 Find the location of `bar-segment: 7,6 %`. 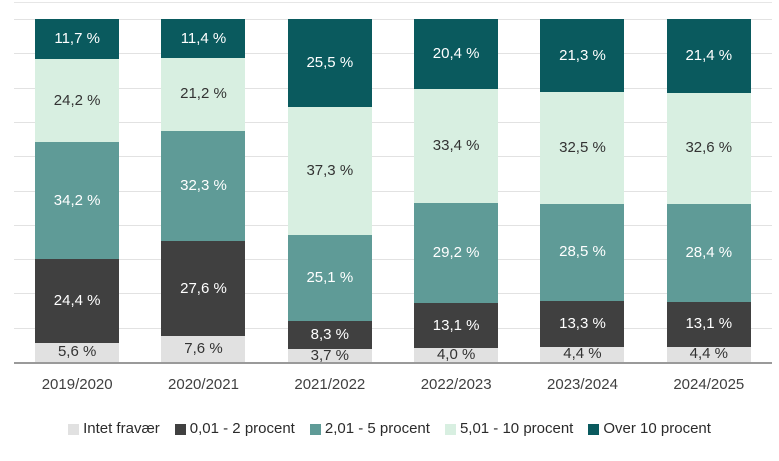

bar-segment: 7,6 % is located at coordinates (203, 348).